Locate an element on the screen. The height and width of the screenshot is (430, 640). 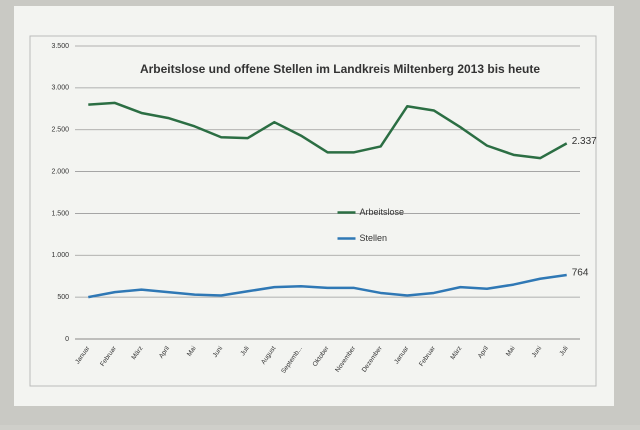
y-tick-label: 1.000 is located at coordinates (60, 255).